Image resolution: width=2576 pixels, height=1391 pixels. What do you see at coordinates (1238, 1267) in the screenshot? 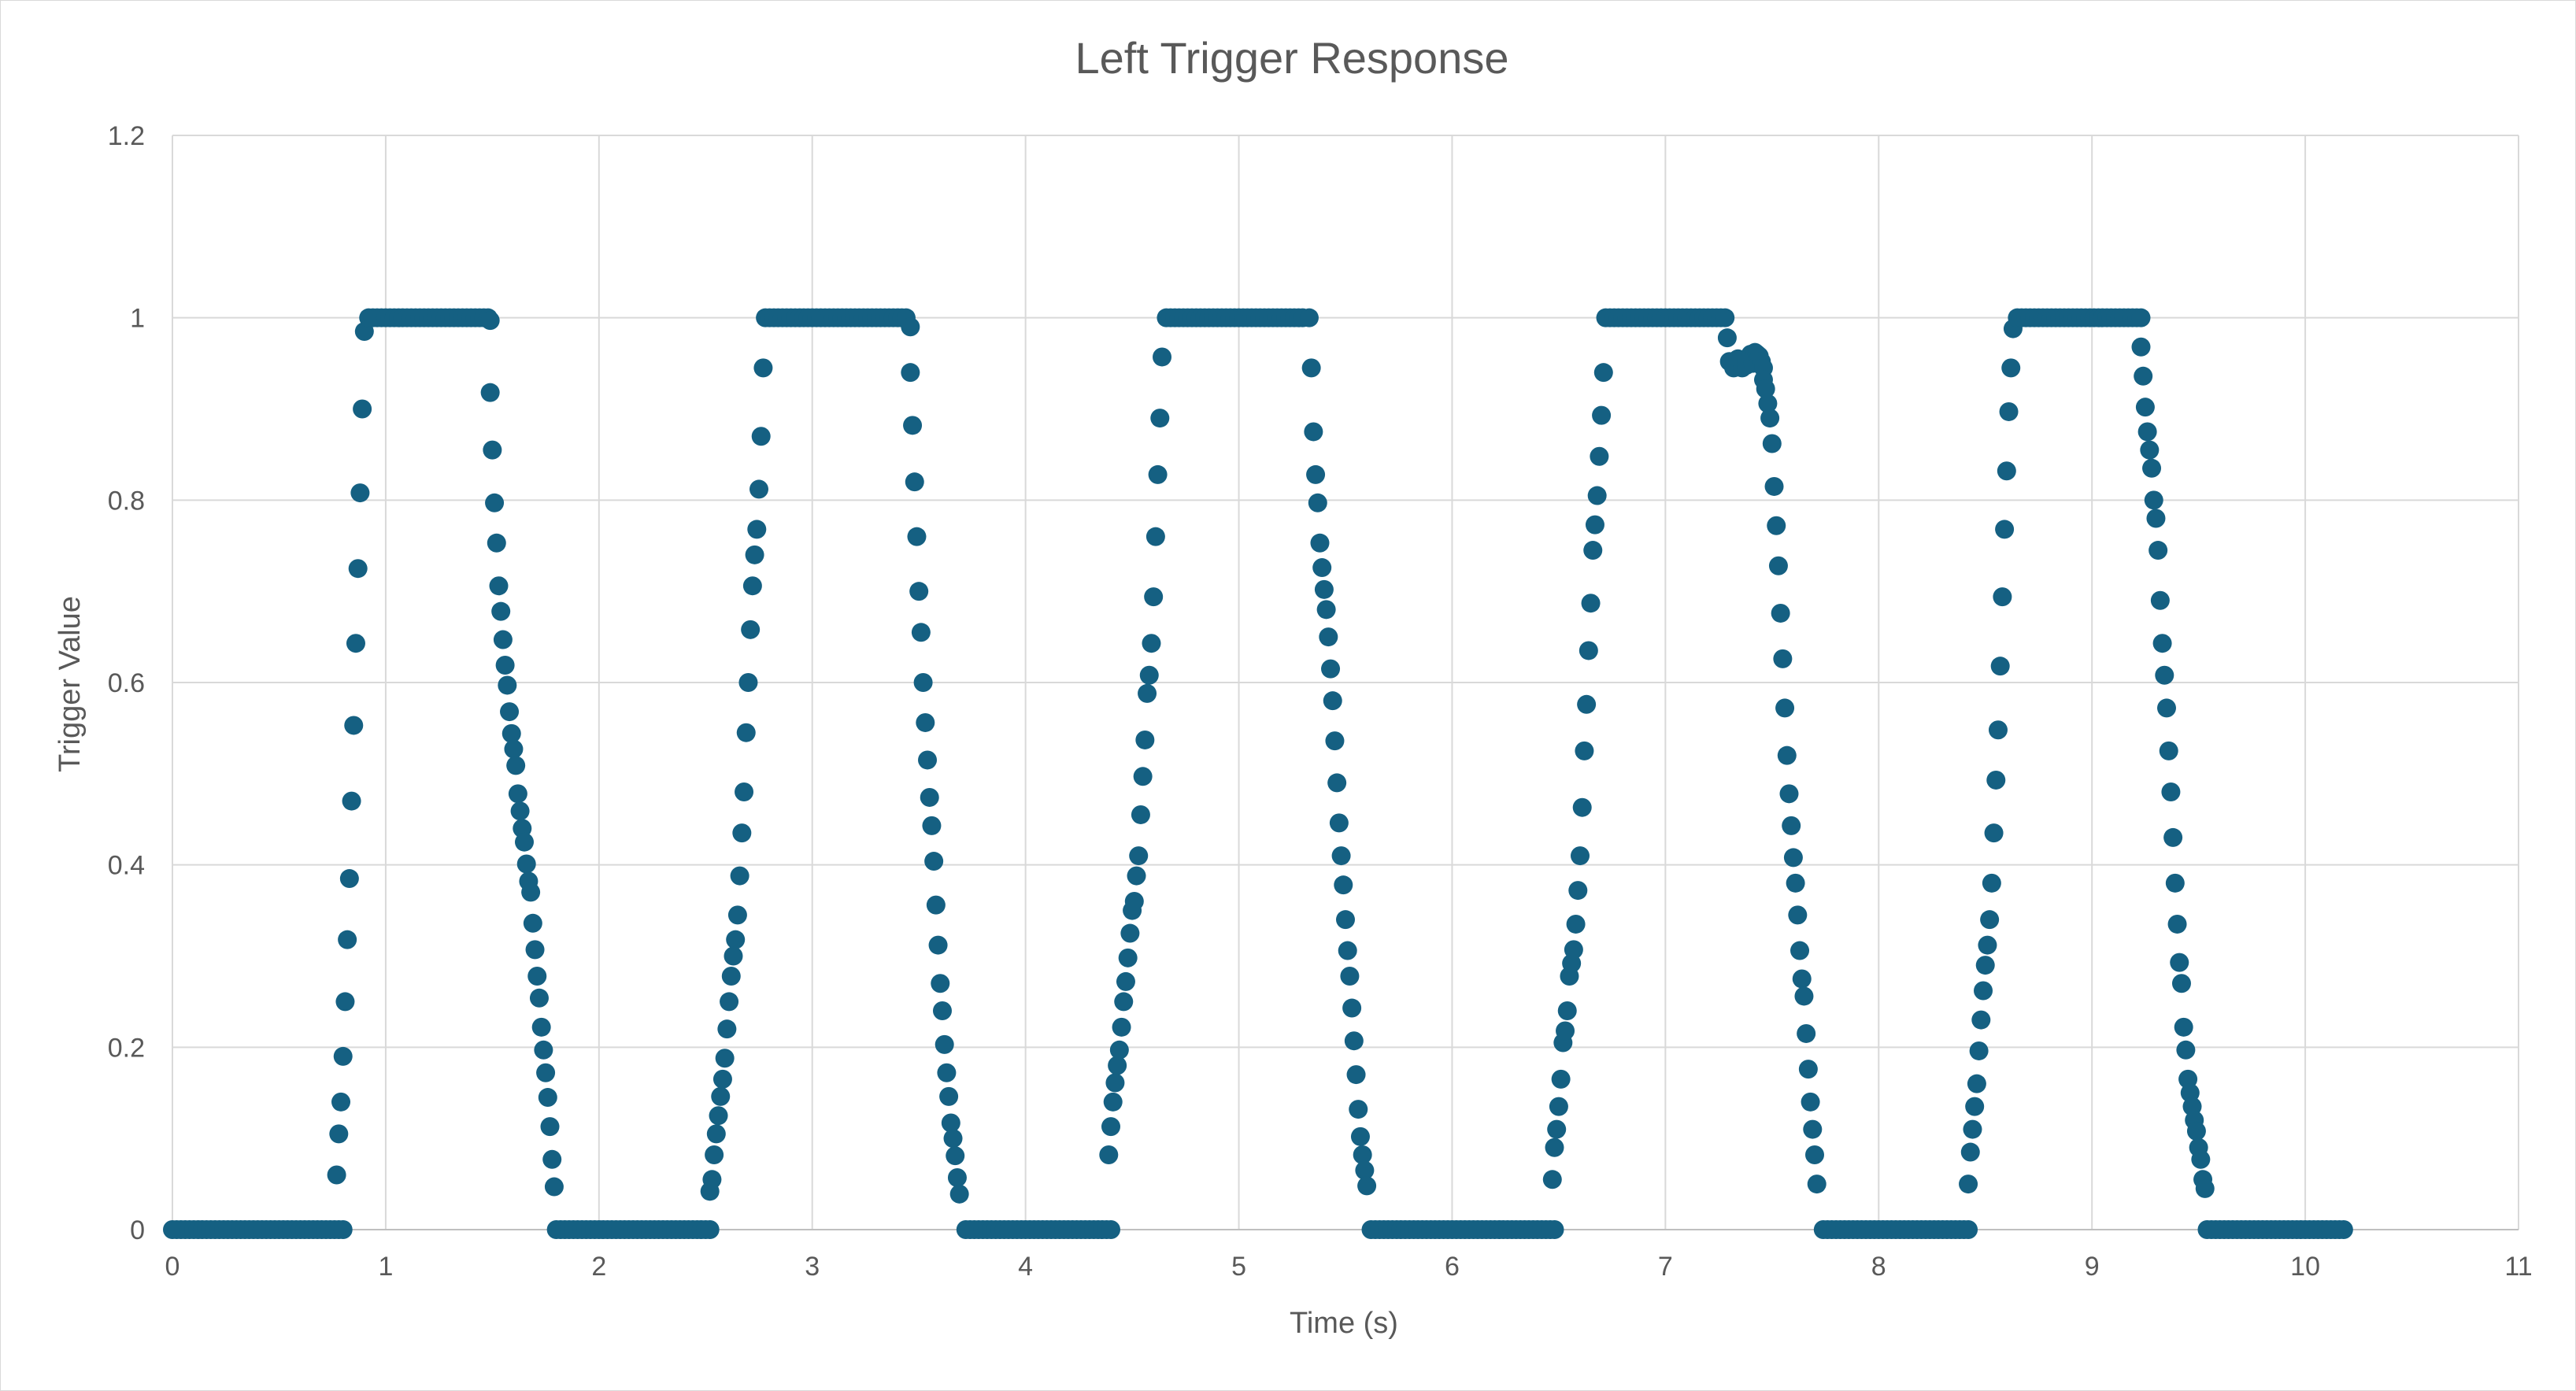
I see `x-tick-label: 5` at bounding box center [1238, 1267].